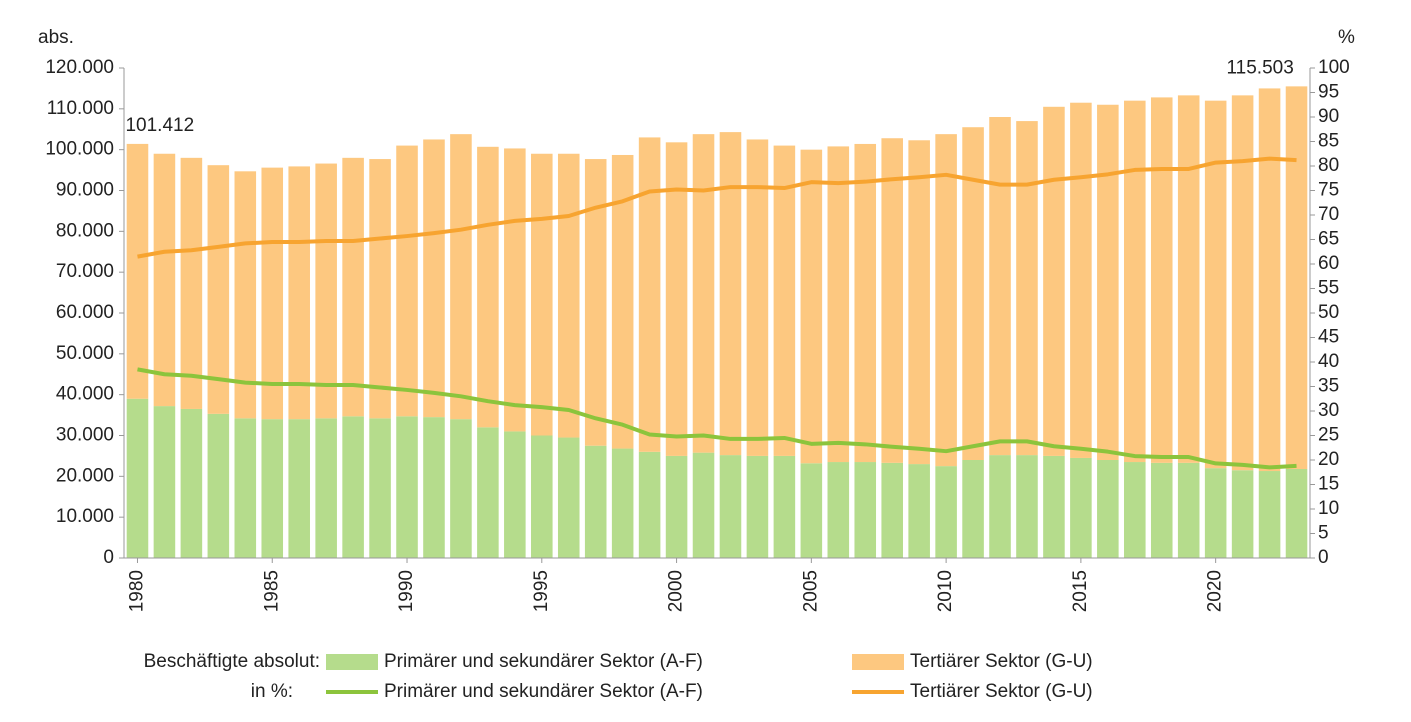 The height and width of the screenshot is (722, 1411). What do you see at coordinates (79, 149) in the screenshot?
I see `y-tick-label: 100.000` at bounding box center [79, 149].